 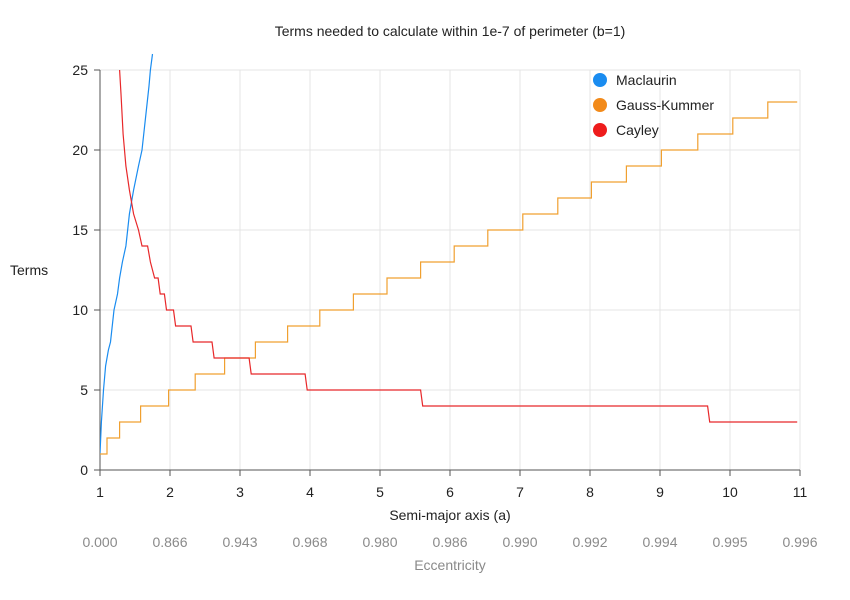 I want to click on y-tick-label: 20, so click(x=80, y=150).